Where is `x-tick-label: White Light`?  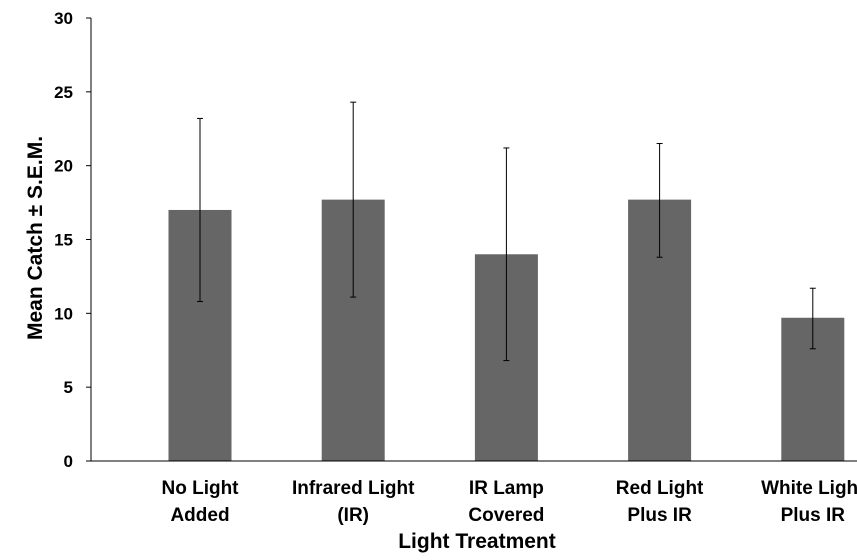
x-tick-label: White Light is located at coordinates (809, 488).